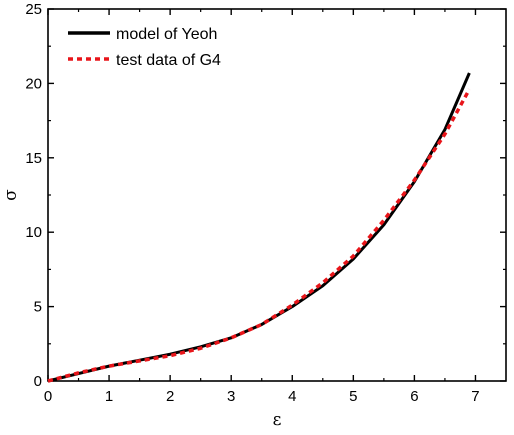 The height and width of the screenshot is (435, 514). Describe the element at coordinates (33, 232) in the screenshot. I see `y-tick-label: 10` at that location.